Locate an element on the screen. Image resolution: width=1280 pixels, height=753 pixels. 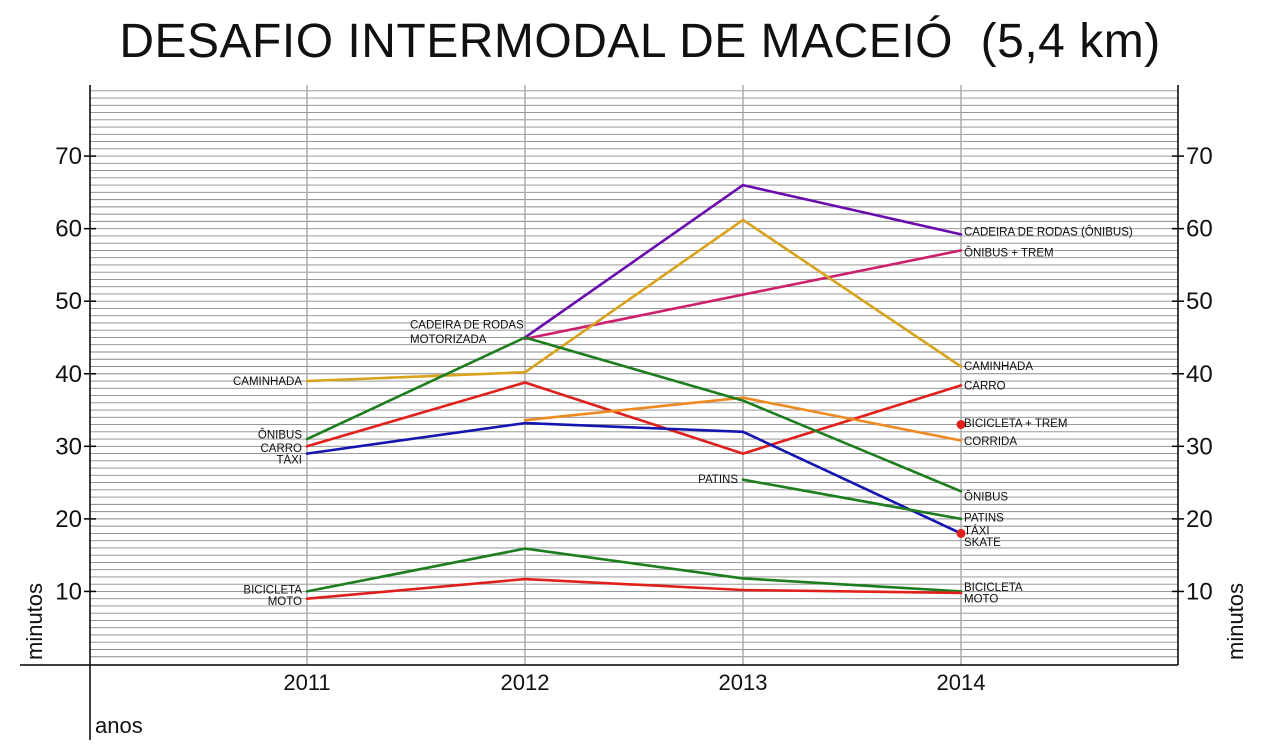
y-tick-label-left: 30 is located at coordinates (68, 446).